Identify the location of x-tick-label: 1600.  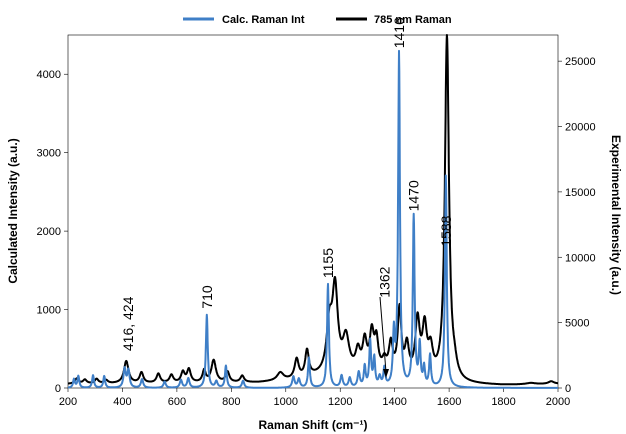
(449, 402).